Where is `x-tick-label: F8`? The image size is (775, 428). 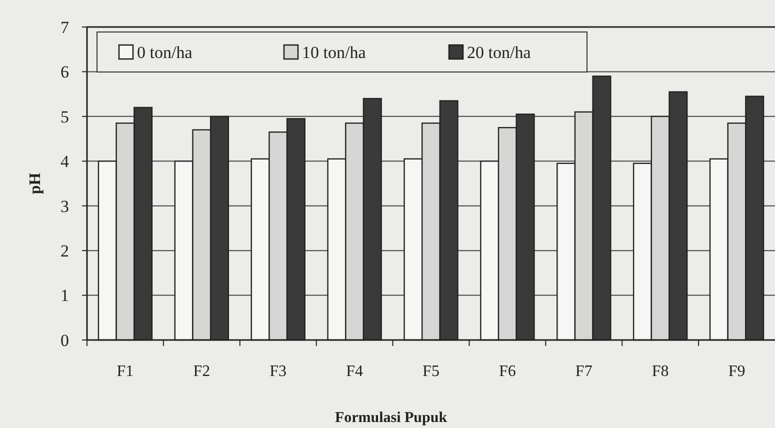 x-tick-label: F8 is located at coordinates (660, 371).